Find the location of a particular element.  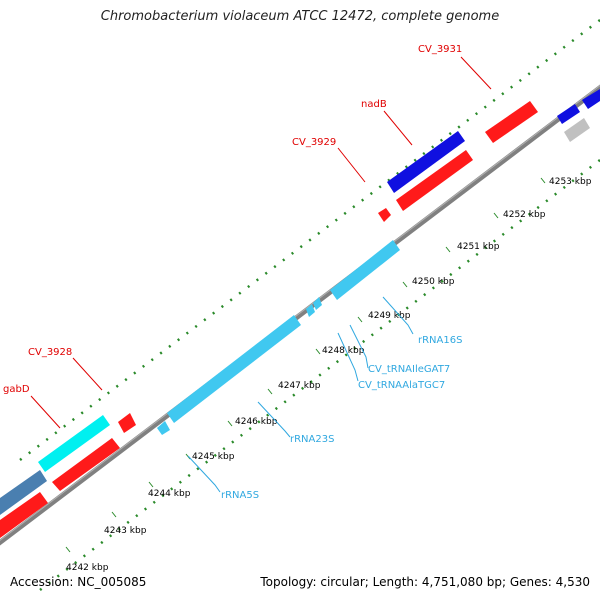

gene-red-right is located at coordinates (127, 423).